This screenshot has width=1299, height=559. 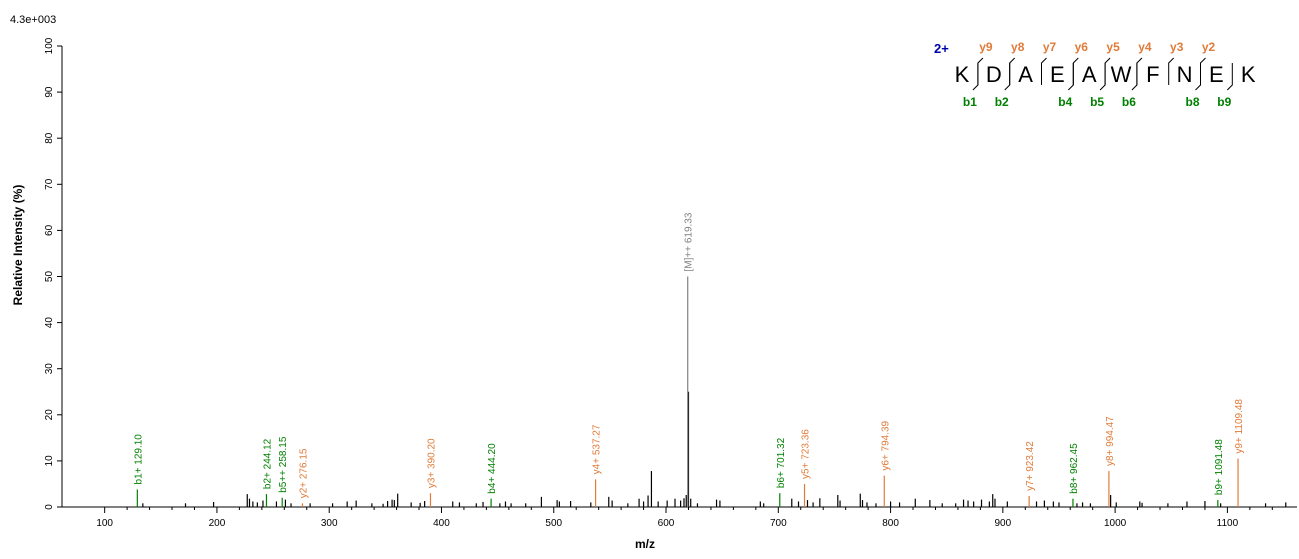 I want to click on peak-label: y8+ 994.47, so click(x=1110, y=441).